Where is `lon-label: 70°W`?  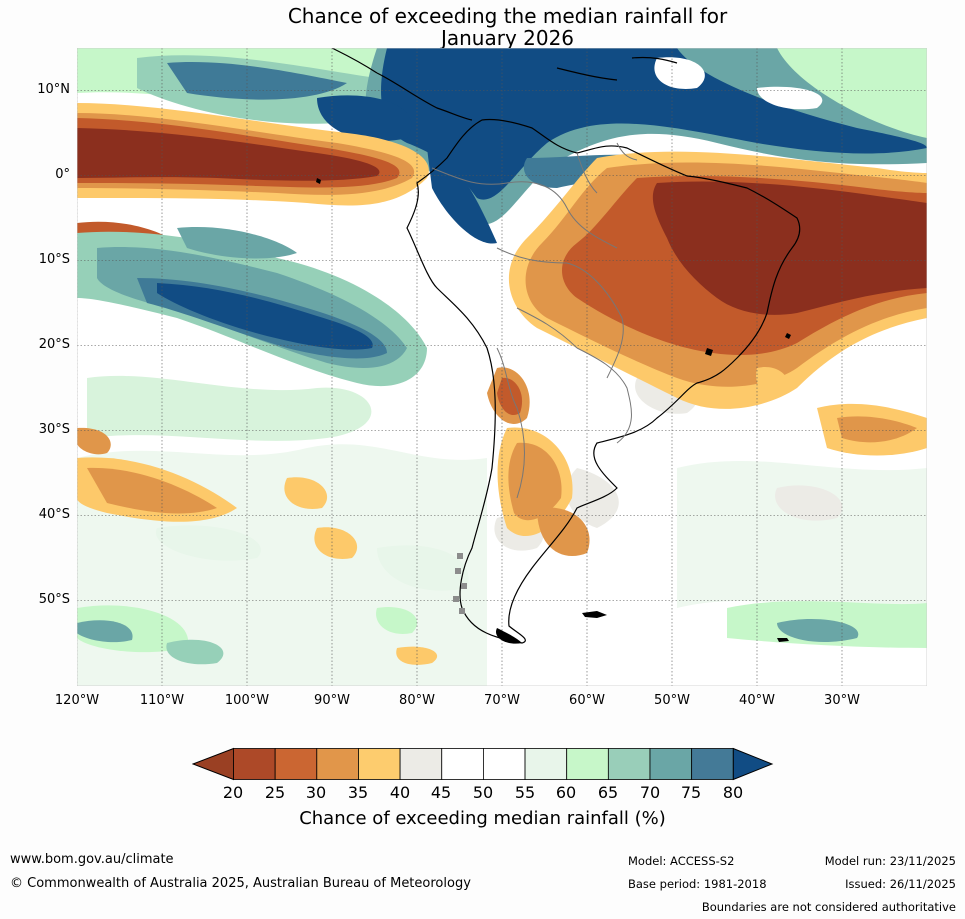 lon-label: 70°W is located at coordinates (502, 700).